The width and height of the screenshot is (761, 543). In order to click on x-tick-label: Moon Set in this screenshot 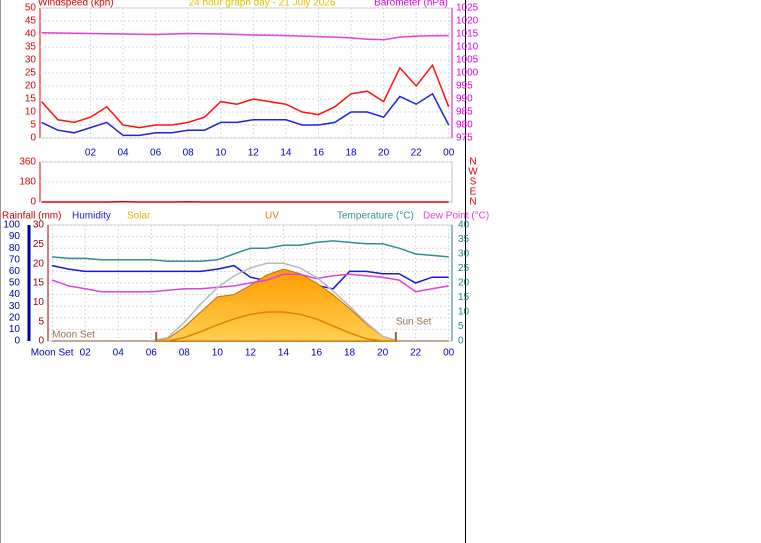, I will do `click(52, 353)`.